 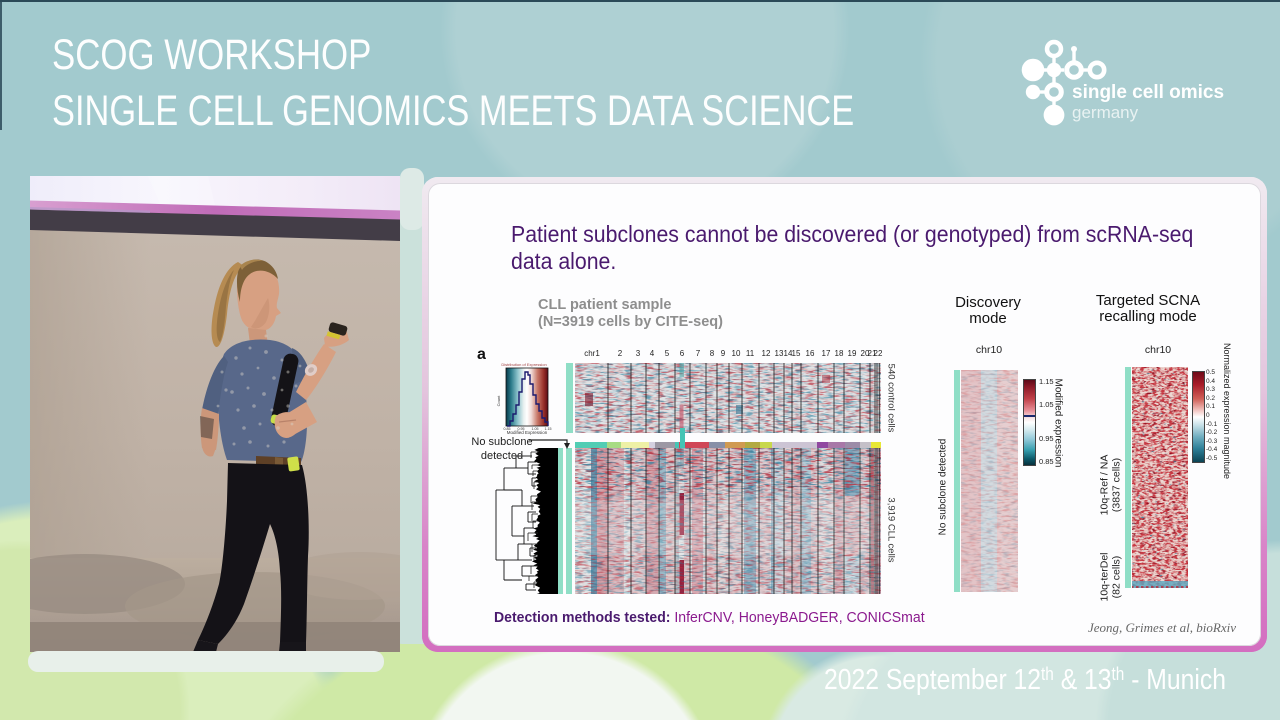 What do you see at coordinates (535, 429) in the screenshot?
I see `svg-text: 1.05` at bounding box center [535, 429].